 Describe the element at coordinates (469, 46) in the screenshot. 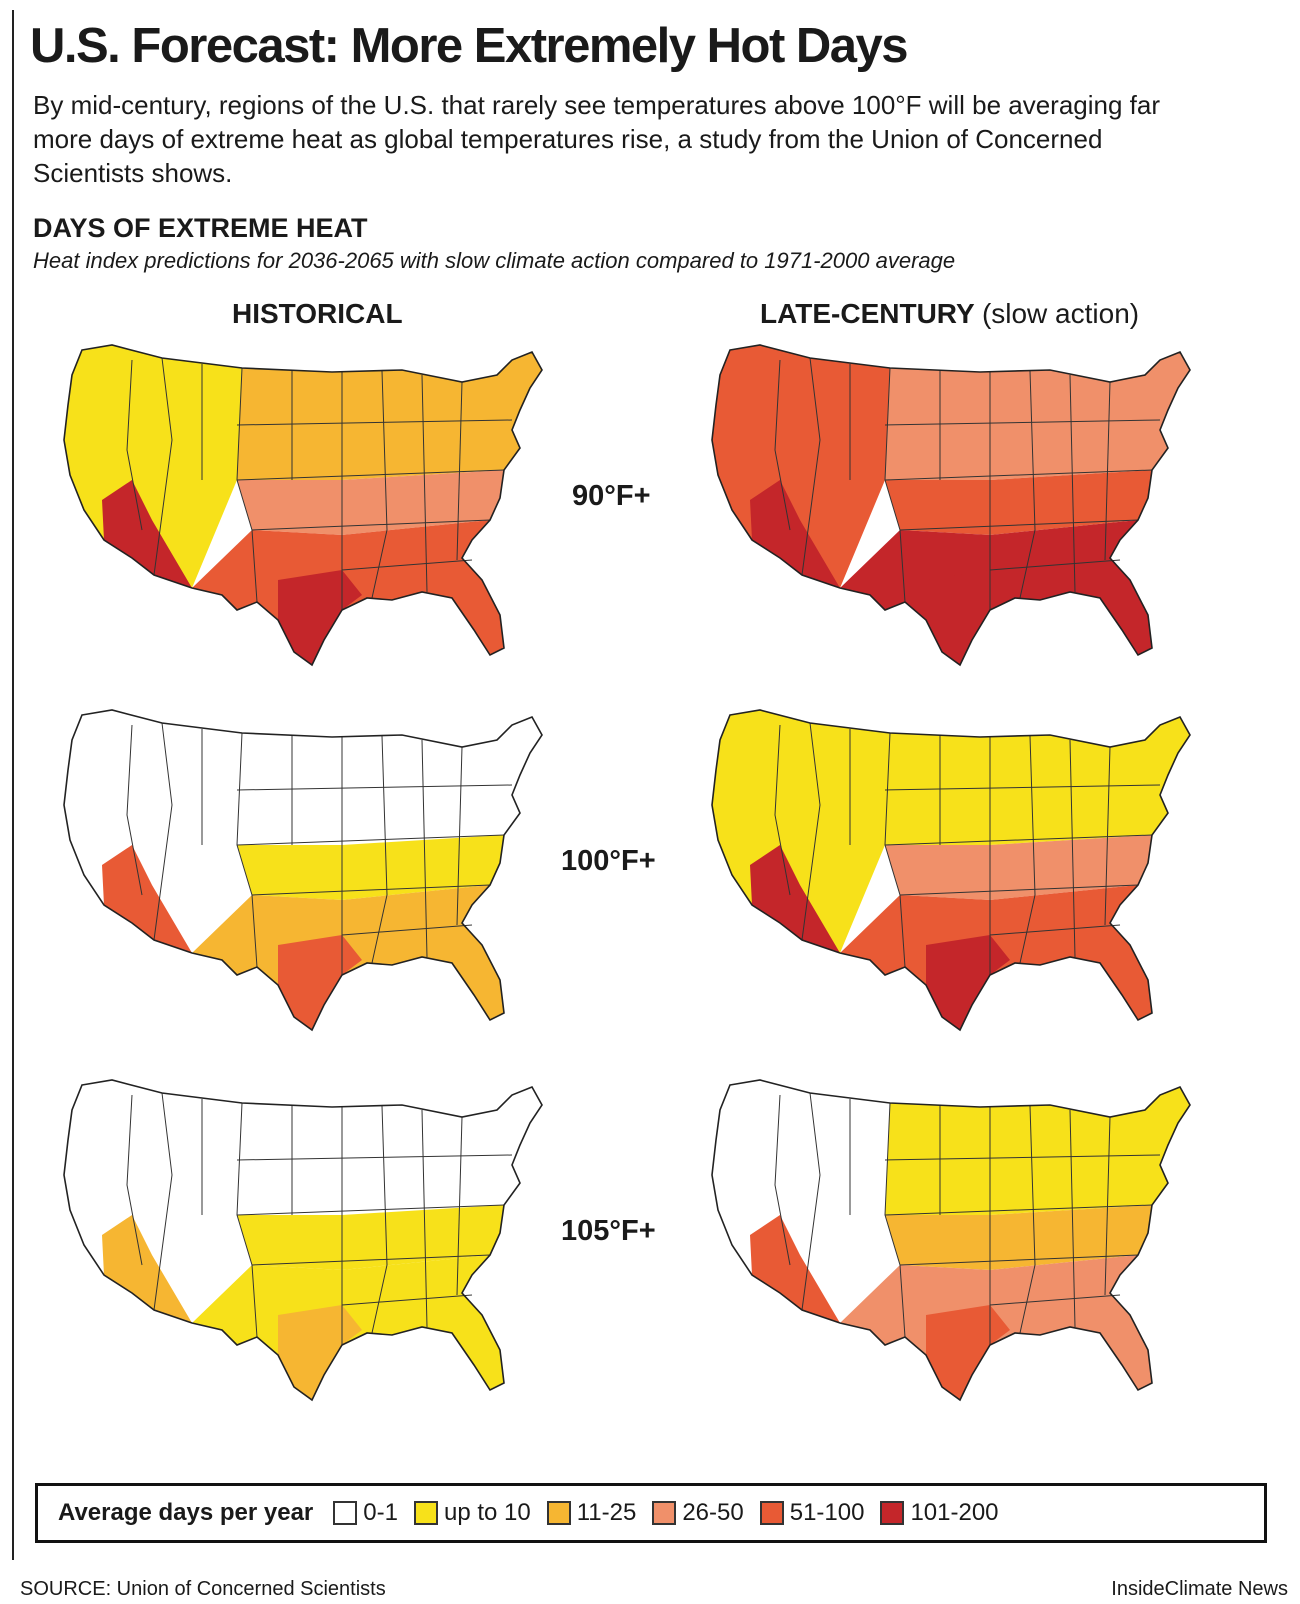

I see `page-title: U.S. Forecast: More Extremely Hot Days` at that location.